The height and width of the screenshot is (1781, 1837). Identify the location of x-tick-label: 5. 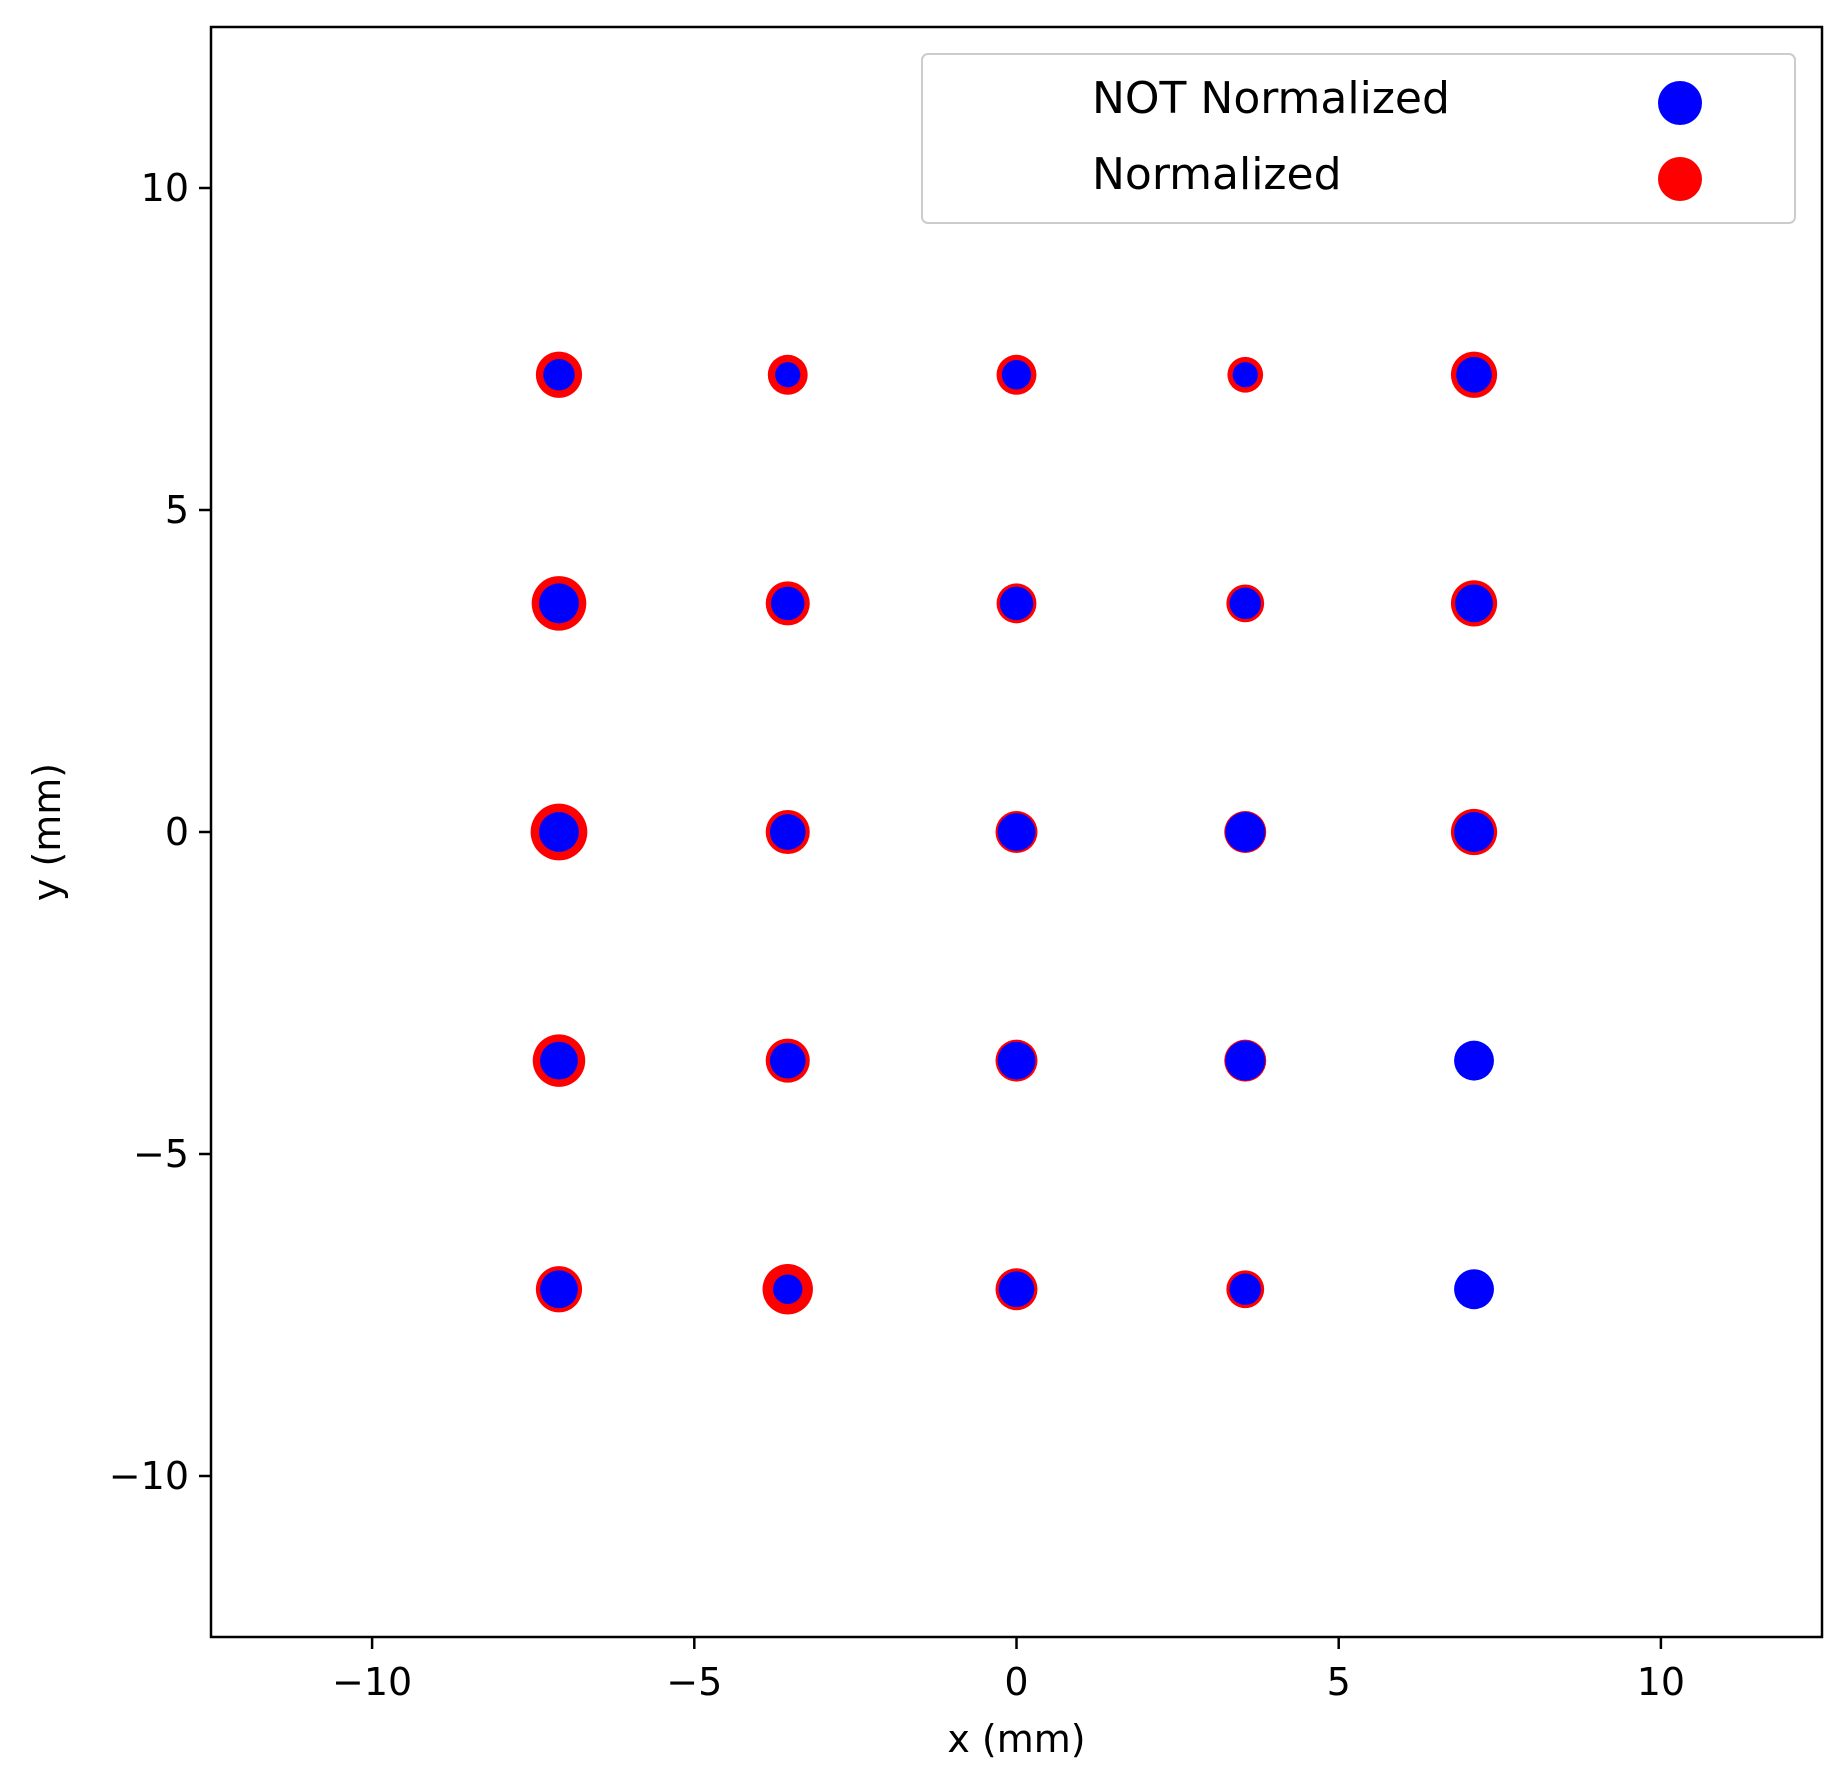
(1339, 1682).